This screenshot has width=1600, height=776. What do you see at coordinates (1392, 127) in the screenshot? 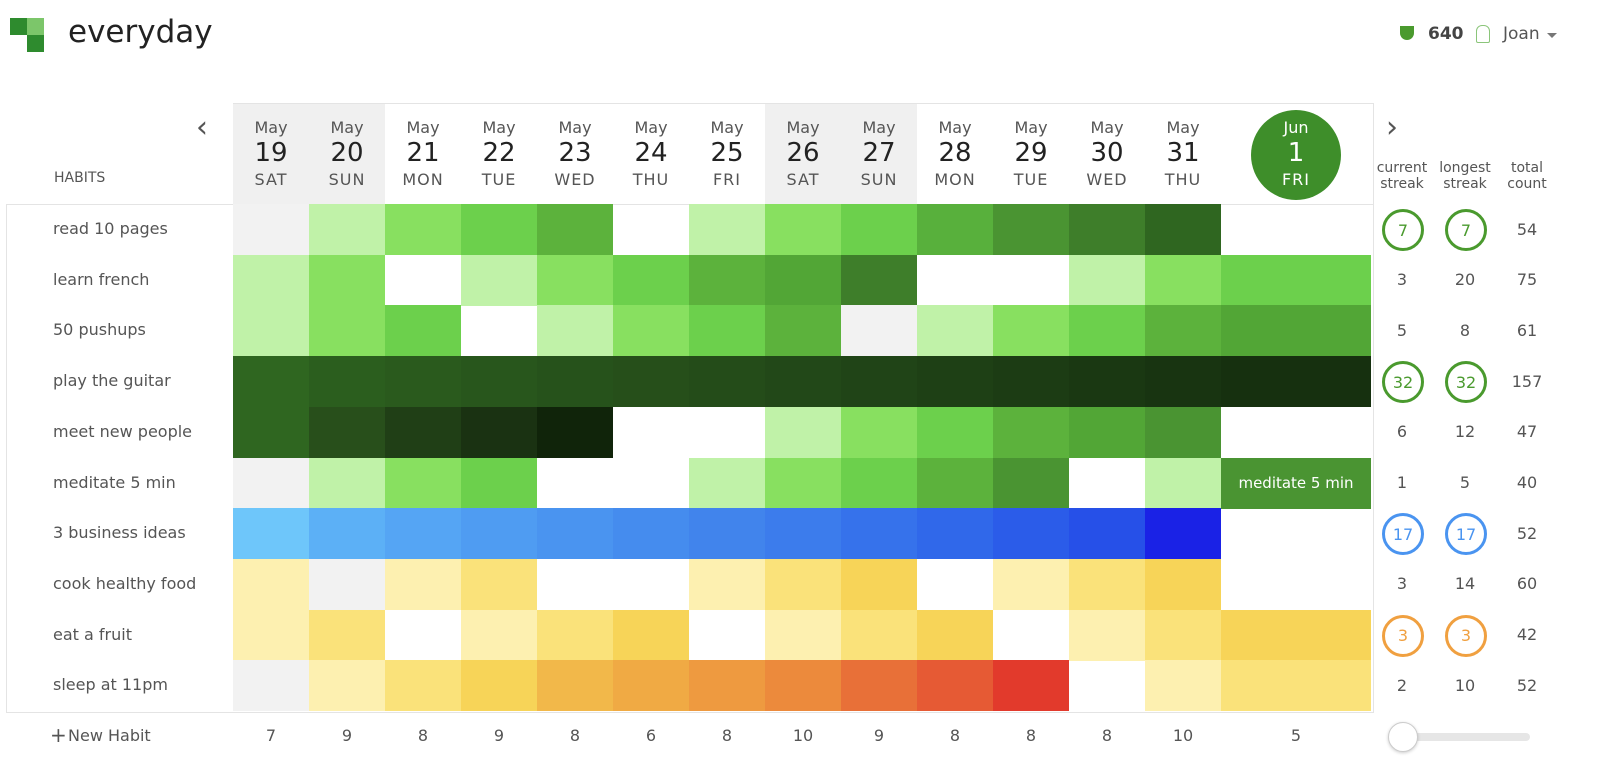
I see `next-arrow: ›` at bounding box center [1392, 127].